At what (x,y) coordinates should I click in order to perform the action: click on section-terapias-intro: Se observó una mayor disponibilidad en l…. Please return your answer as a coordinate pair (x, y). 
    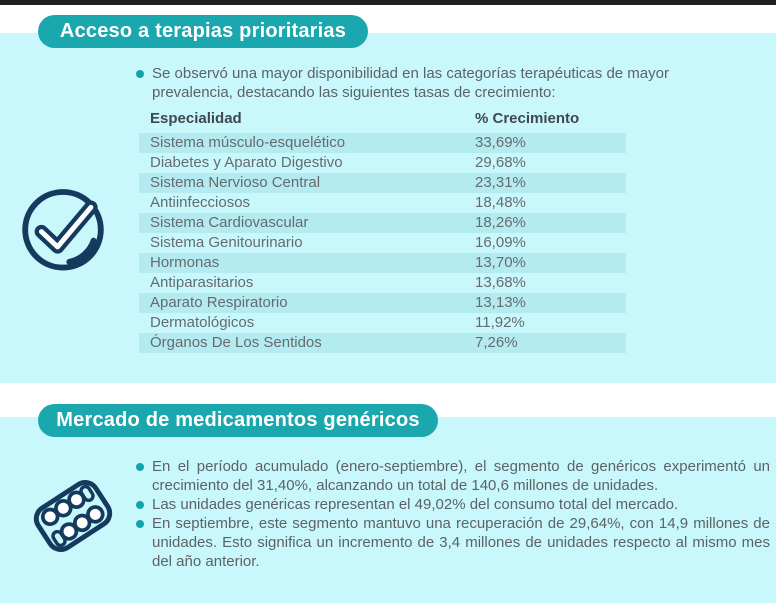
    Looking at the image, I should click on (432, 83).